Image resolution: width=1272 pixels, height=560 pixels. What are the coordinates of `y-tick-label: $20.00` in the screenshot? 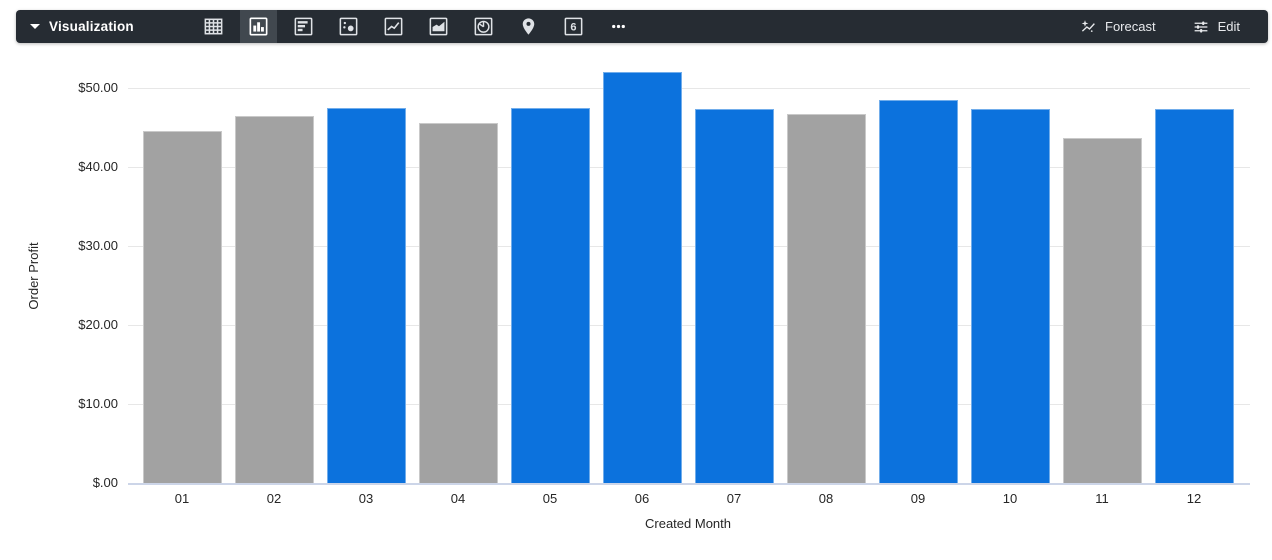 It's located at (98, 324).